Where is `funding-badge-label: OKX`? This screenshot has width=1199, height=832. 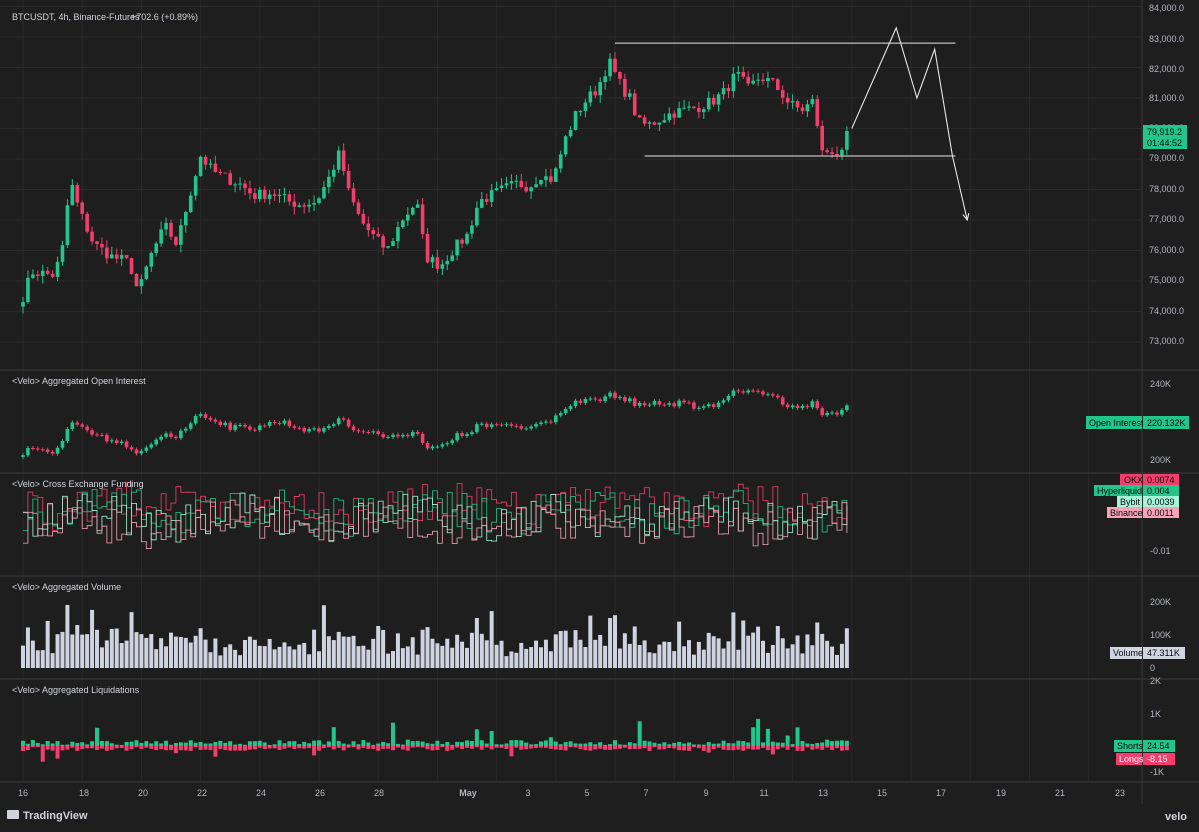 funding-badge-label: OKX is located at coordinates (1133, 480).